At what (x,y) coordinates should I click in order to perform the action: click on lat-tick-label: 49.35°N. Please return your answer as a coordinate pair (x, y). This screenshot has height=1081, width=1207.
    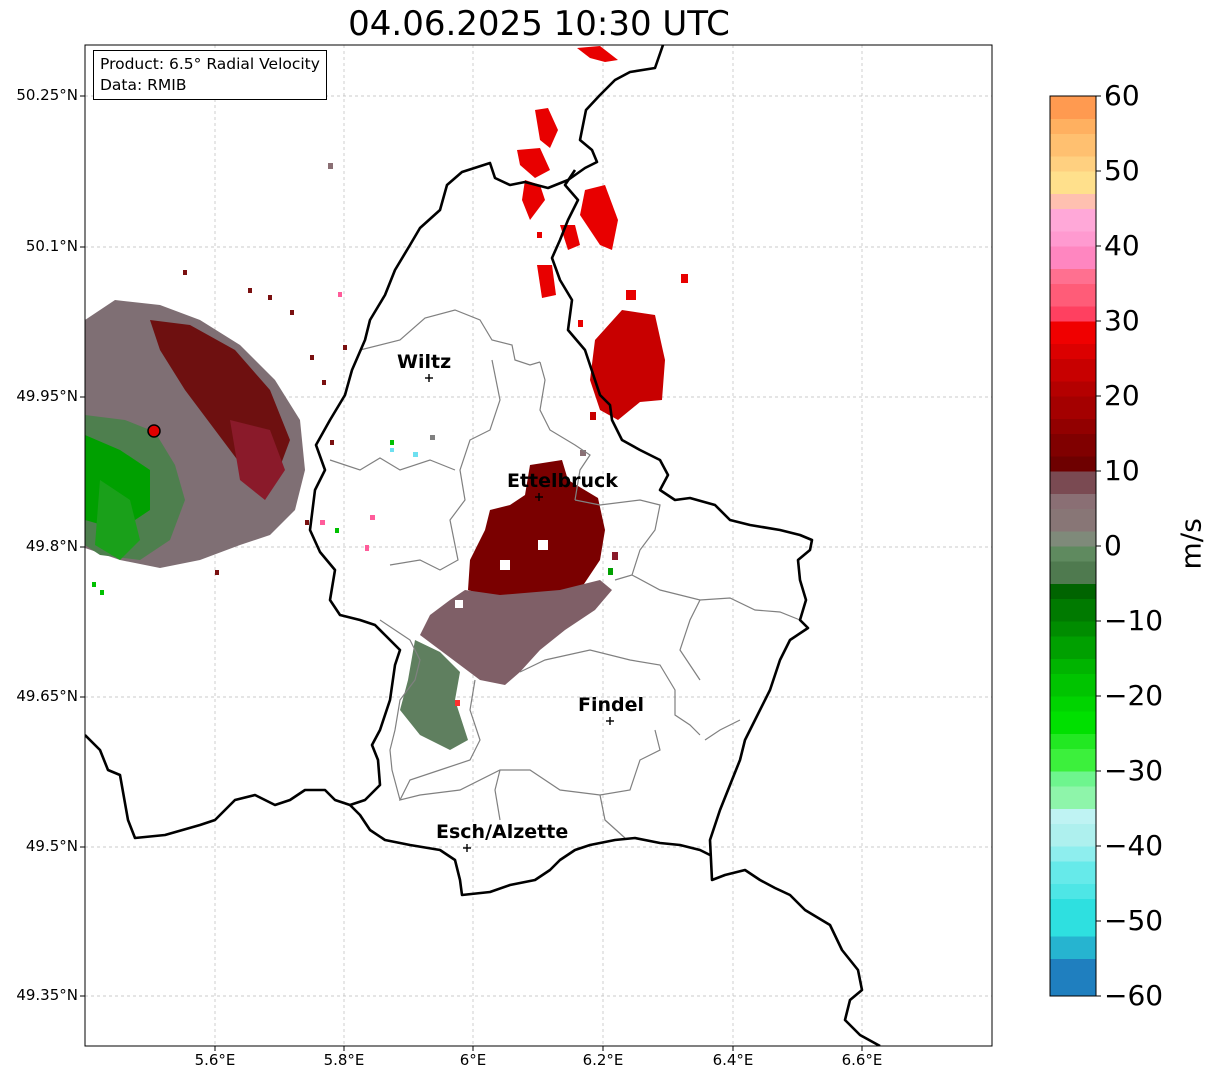
    Looking at the image, I should click on (47, 995).